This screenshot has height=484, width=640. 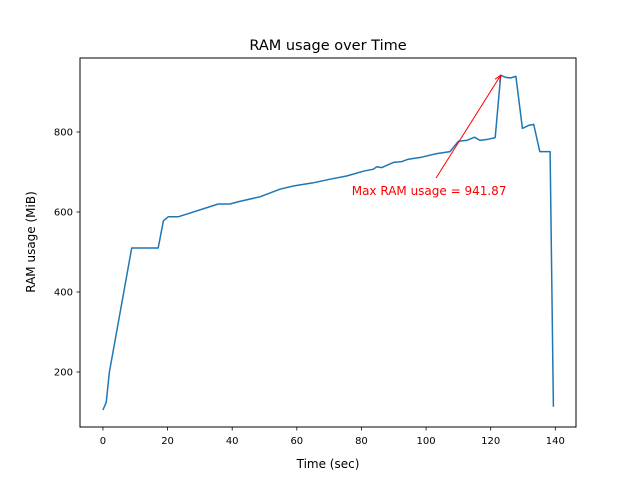 What do you see at coordinates (429, 191) in the screenshot?
I see `annotation-text: Max RAM usage = 941.87` at bounding box center [429, 191].